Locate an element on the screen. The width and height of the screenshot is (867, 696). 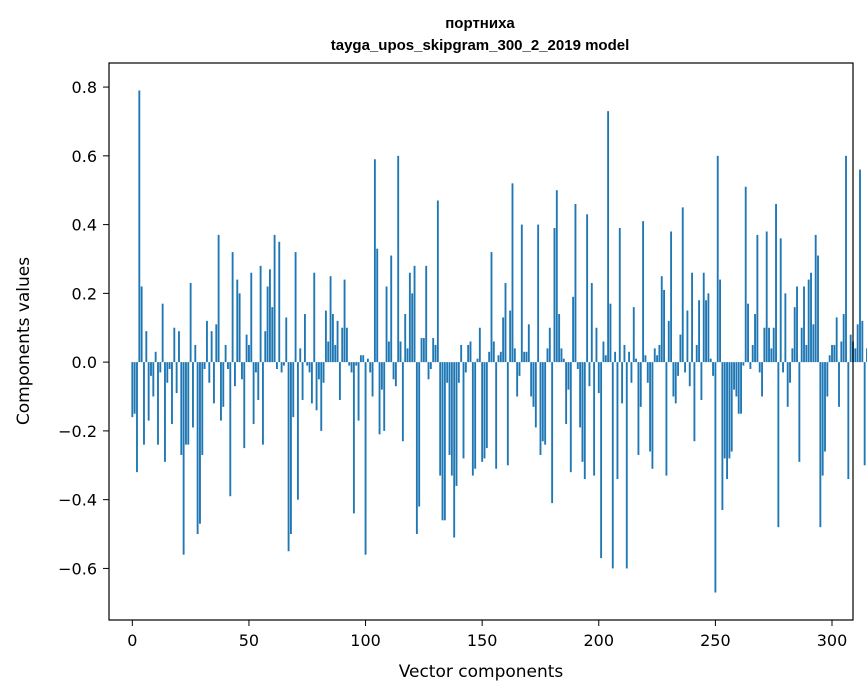
y-tick-label: 0.8 is located at coordinates (84, 87).